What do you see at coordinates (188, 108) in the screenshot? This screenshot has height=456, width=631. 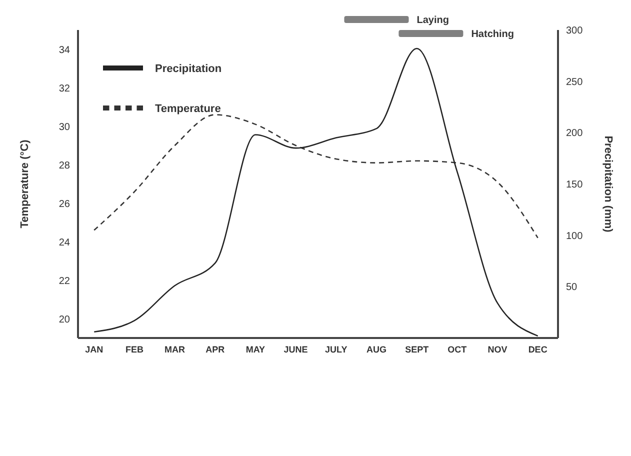 I see `legend-label: Temperature` at bounding box center [188, 108].